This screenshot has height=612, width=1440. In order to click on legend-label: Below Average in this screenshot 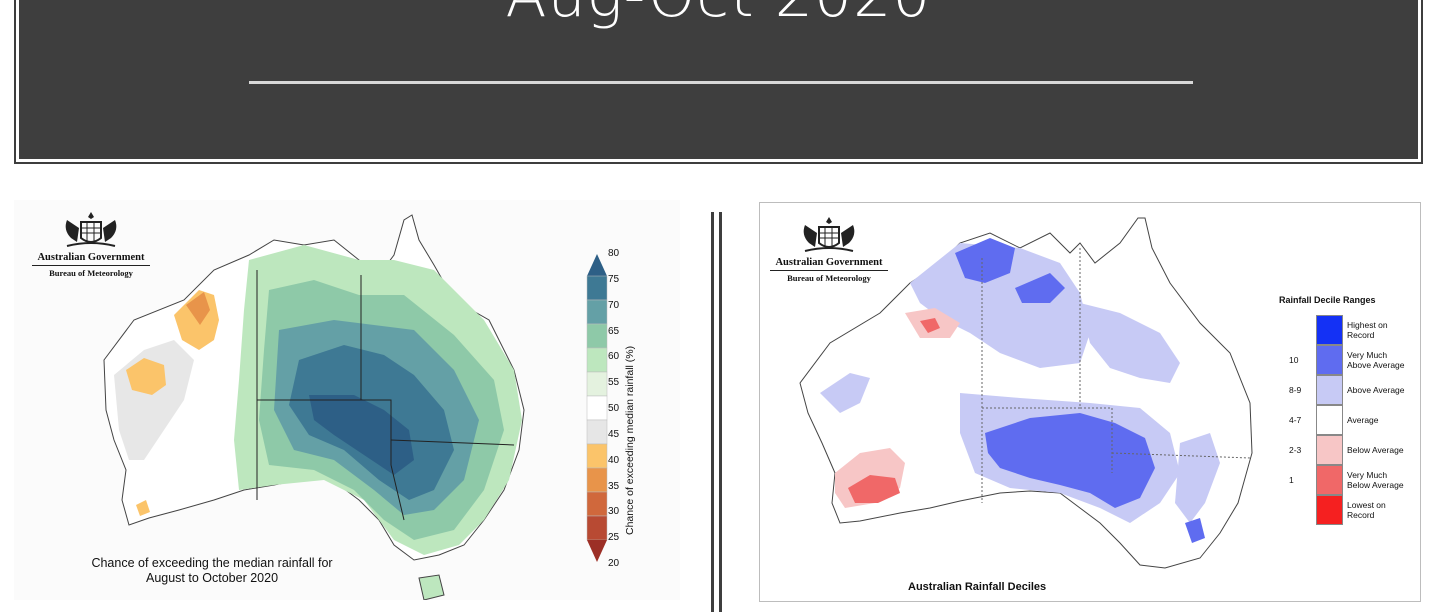, I will do `click(1375, 450)`.